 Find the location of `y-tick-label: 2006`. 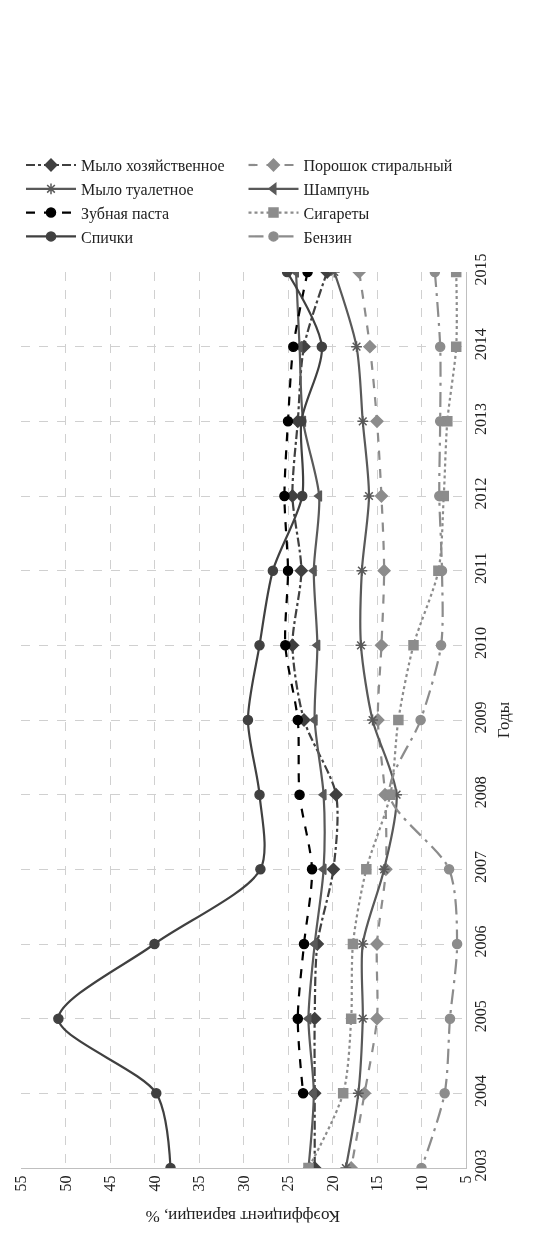

y-tick-label: 2006 is located at coordinates (481, 941).